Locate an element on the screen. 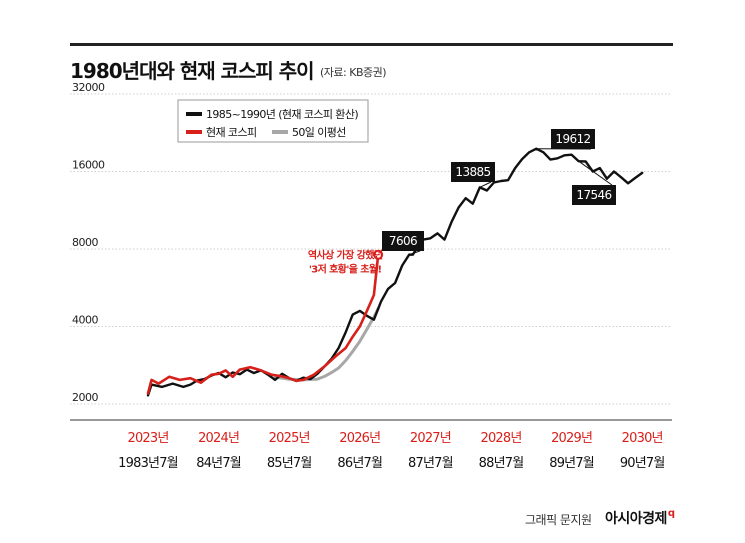 This screenshot has height=543, width=745. y-tick-label: 8000 is located at coordinates (85, 242).